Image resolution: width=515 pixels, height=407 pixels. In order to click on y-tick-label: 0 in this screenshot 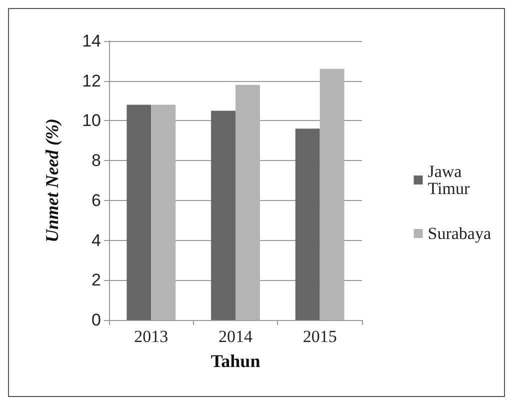, I will do `click(96, 320)`.